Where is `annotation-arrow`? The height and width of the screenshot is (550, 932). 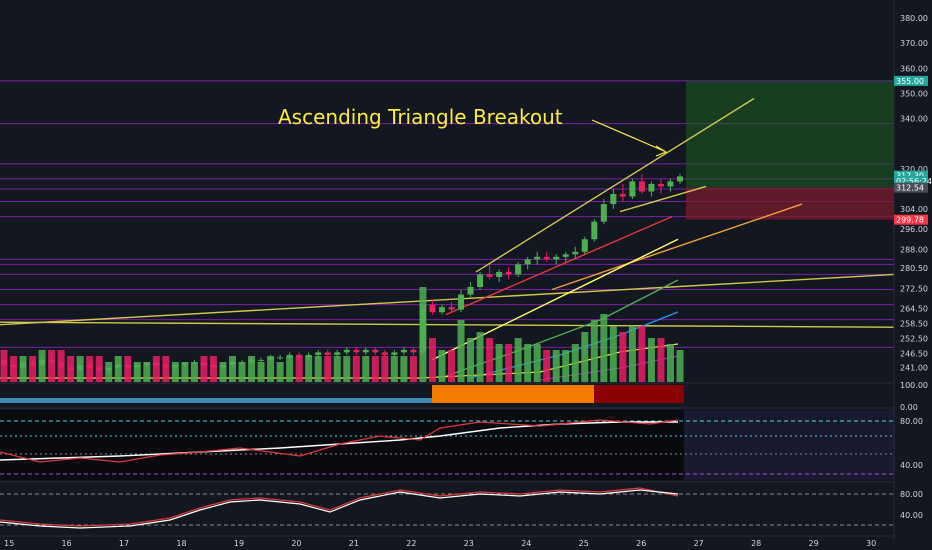 annotation-arrow is located at coordinates (629, 138).